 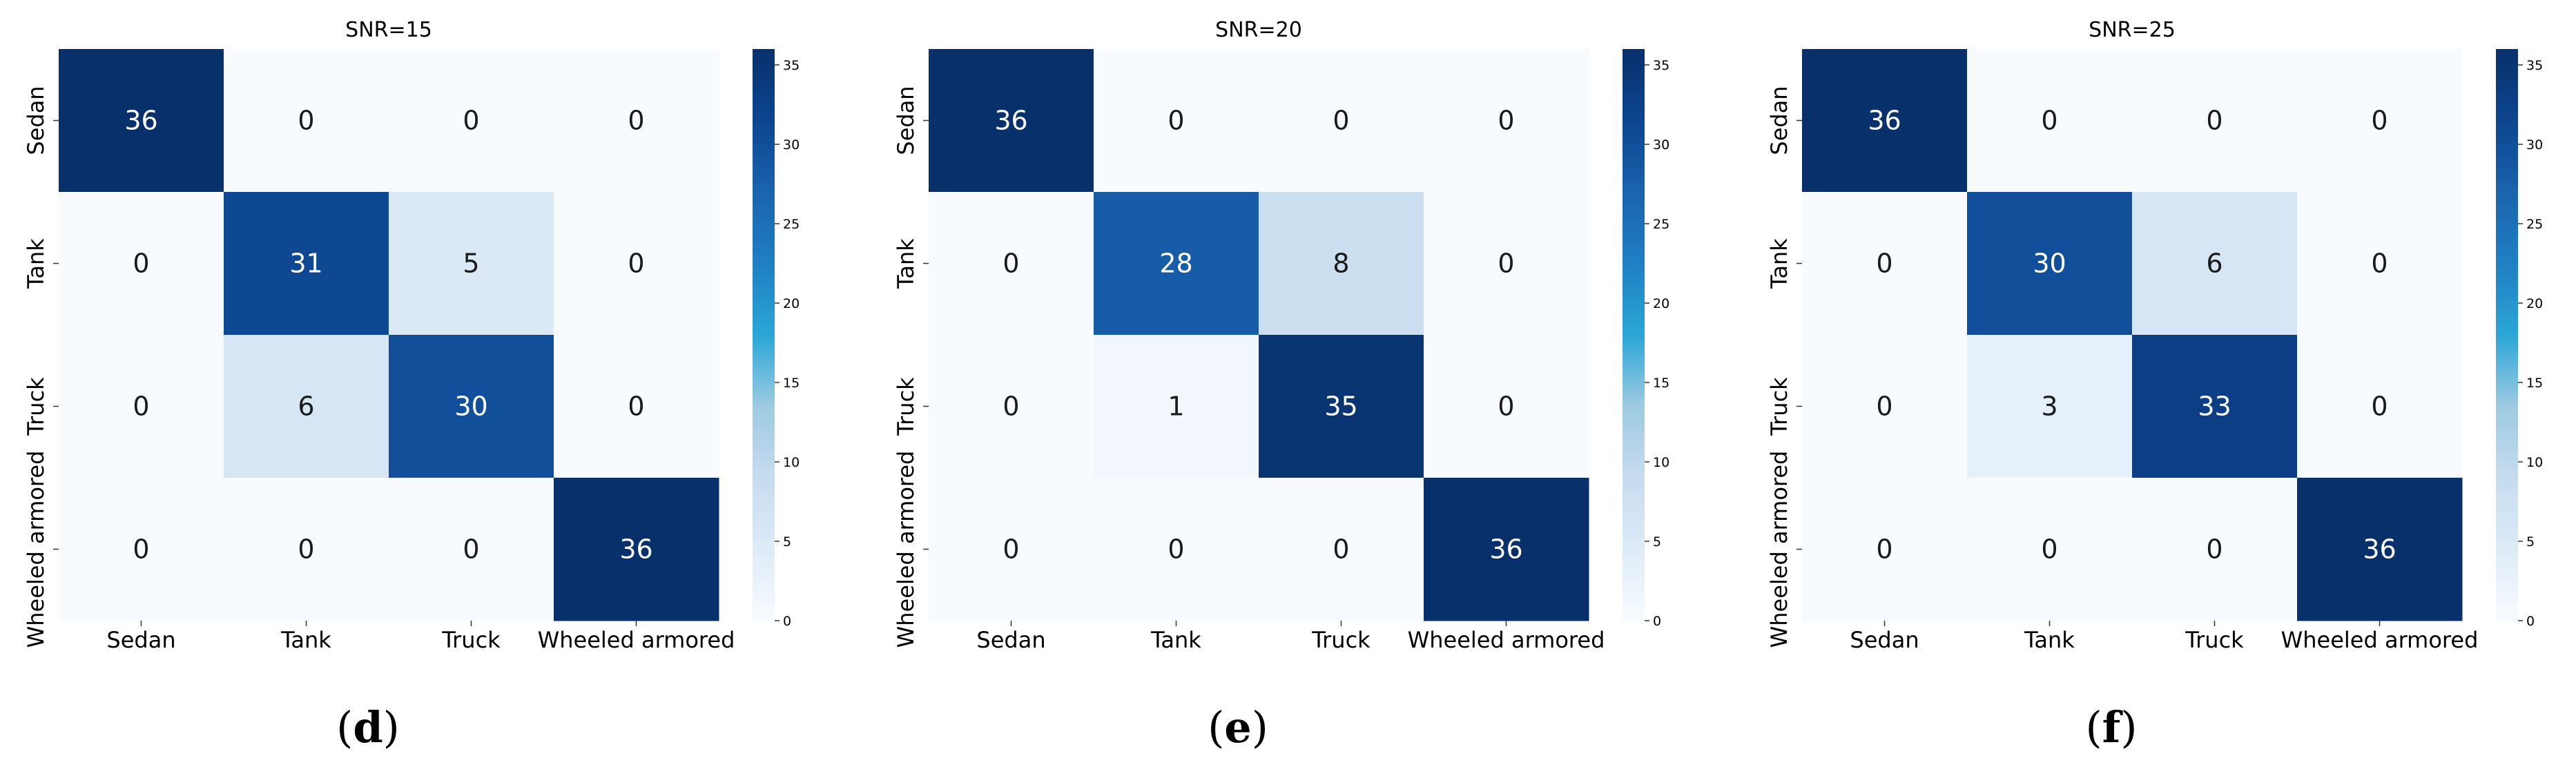 I want to click on cell-value-label: 35, so click(x=1340, y=406).